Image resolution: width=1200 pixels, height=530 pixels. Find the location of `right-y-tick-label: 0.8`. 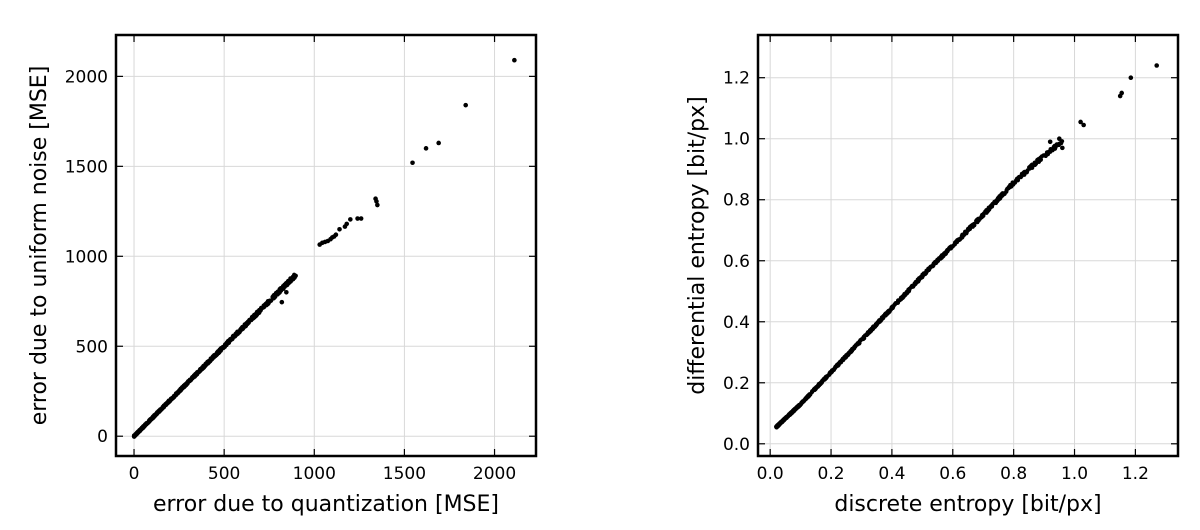

right-y-tick-label: 0.8 is located at coordinates (736, 201).